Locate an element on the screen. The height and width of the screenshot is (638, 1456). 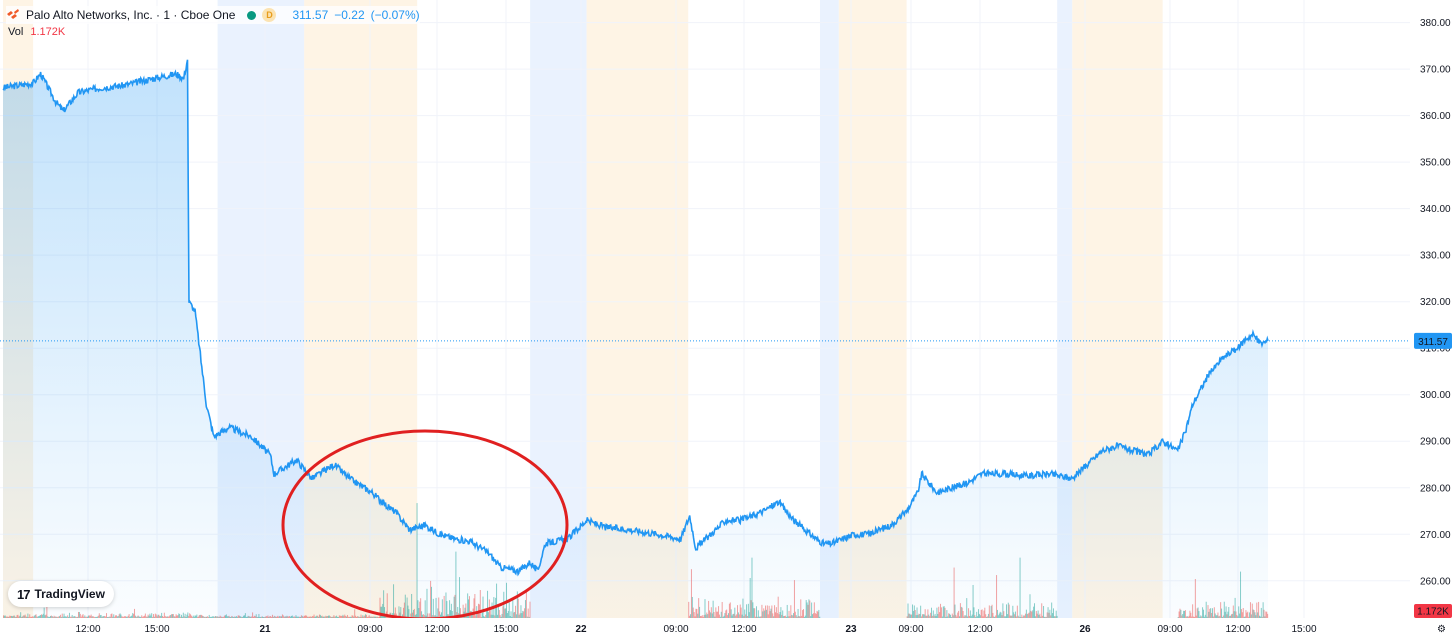
settings-gear-icon: ⚙ is located at coordinates (1441, 629).